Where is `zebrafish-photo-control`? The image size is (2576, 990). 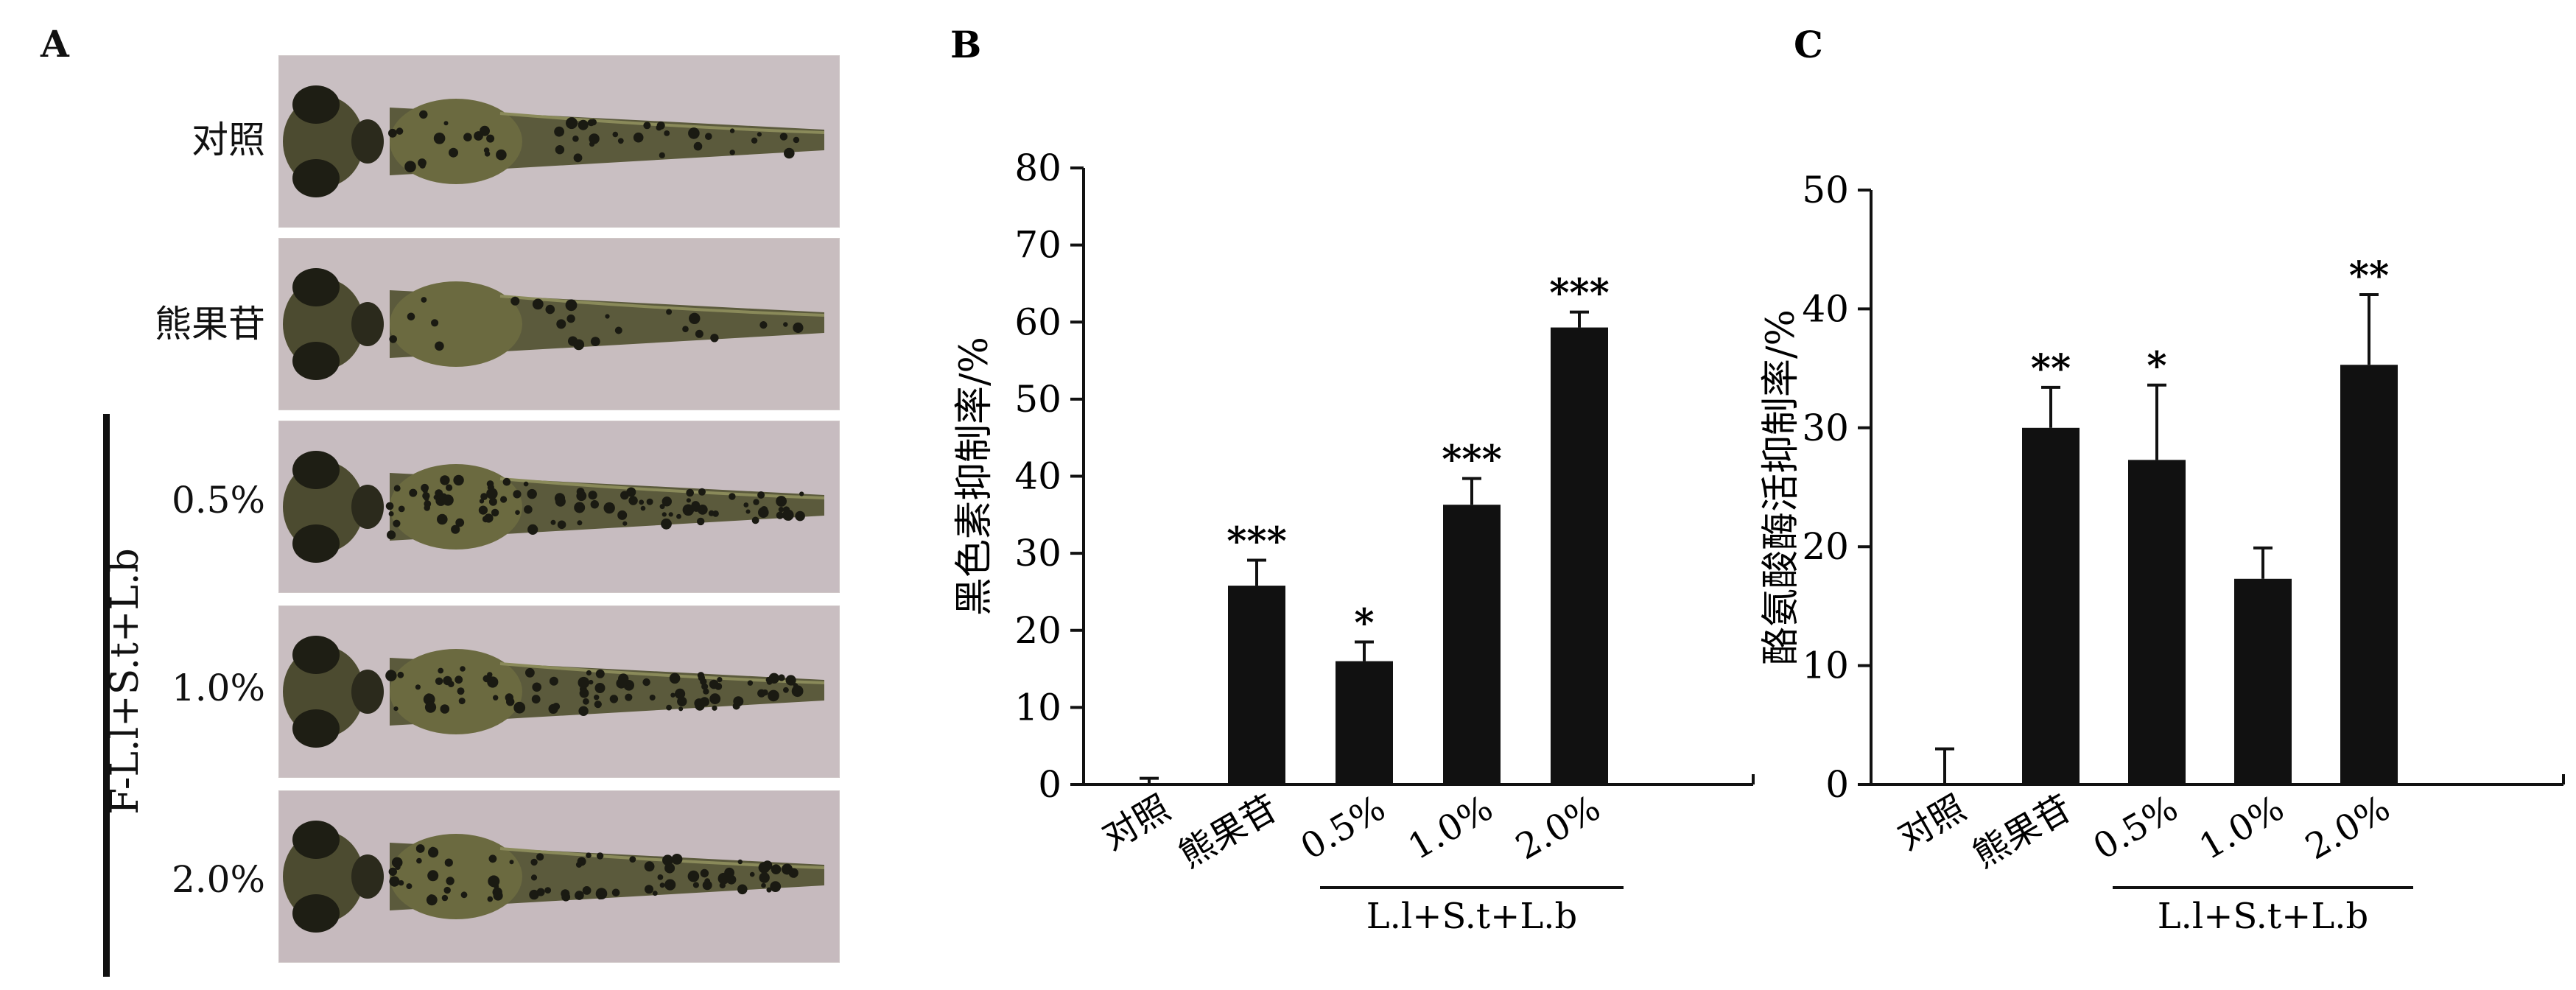 zebrafish-photo-control is located at coordinates (559, 142).